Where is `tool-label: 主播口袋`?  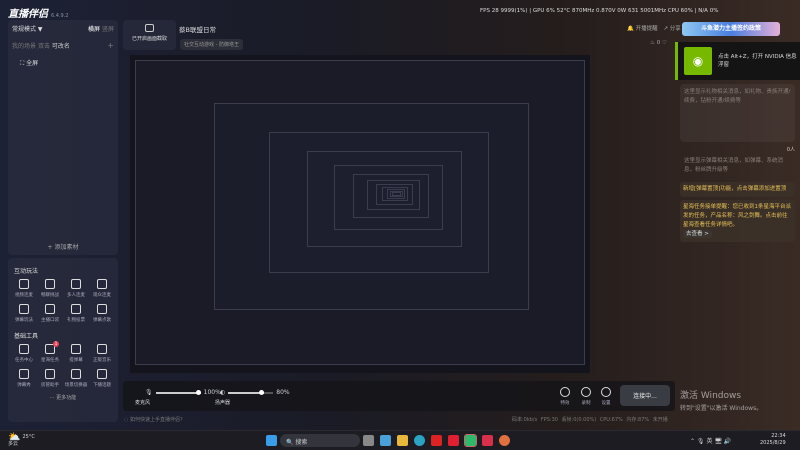 tool-label: 主播口袋 is located at coordinates (50, 320).